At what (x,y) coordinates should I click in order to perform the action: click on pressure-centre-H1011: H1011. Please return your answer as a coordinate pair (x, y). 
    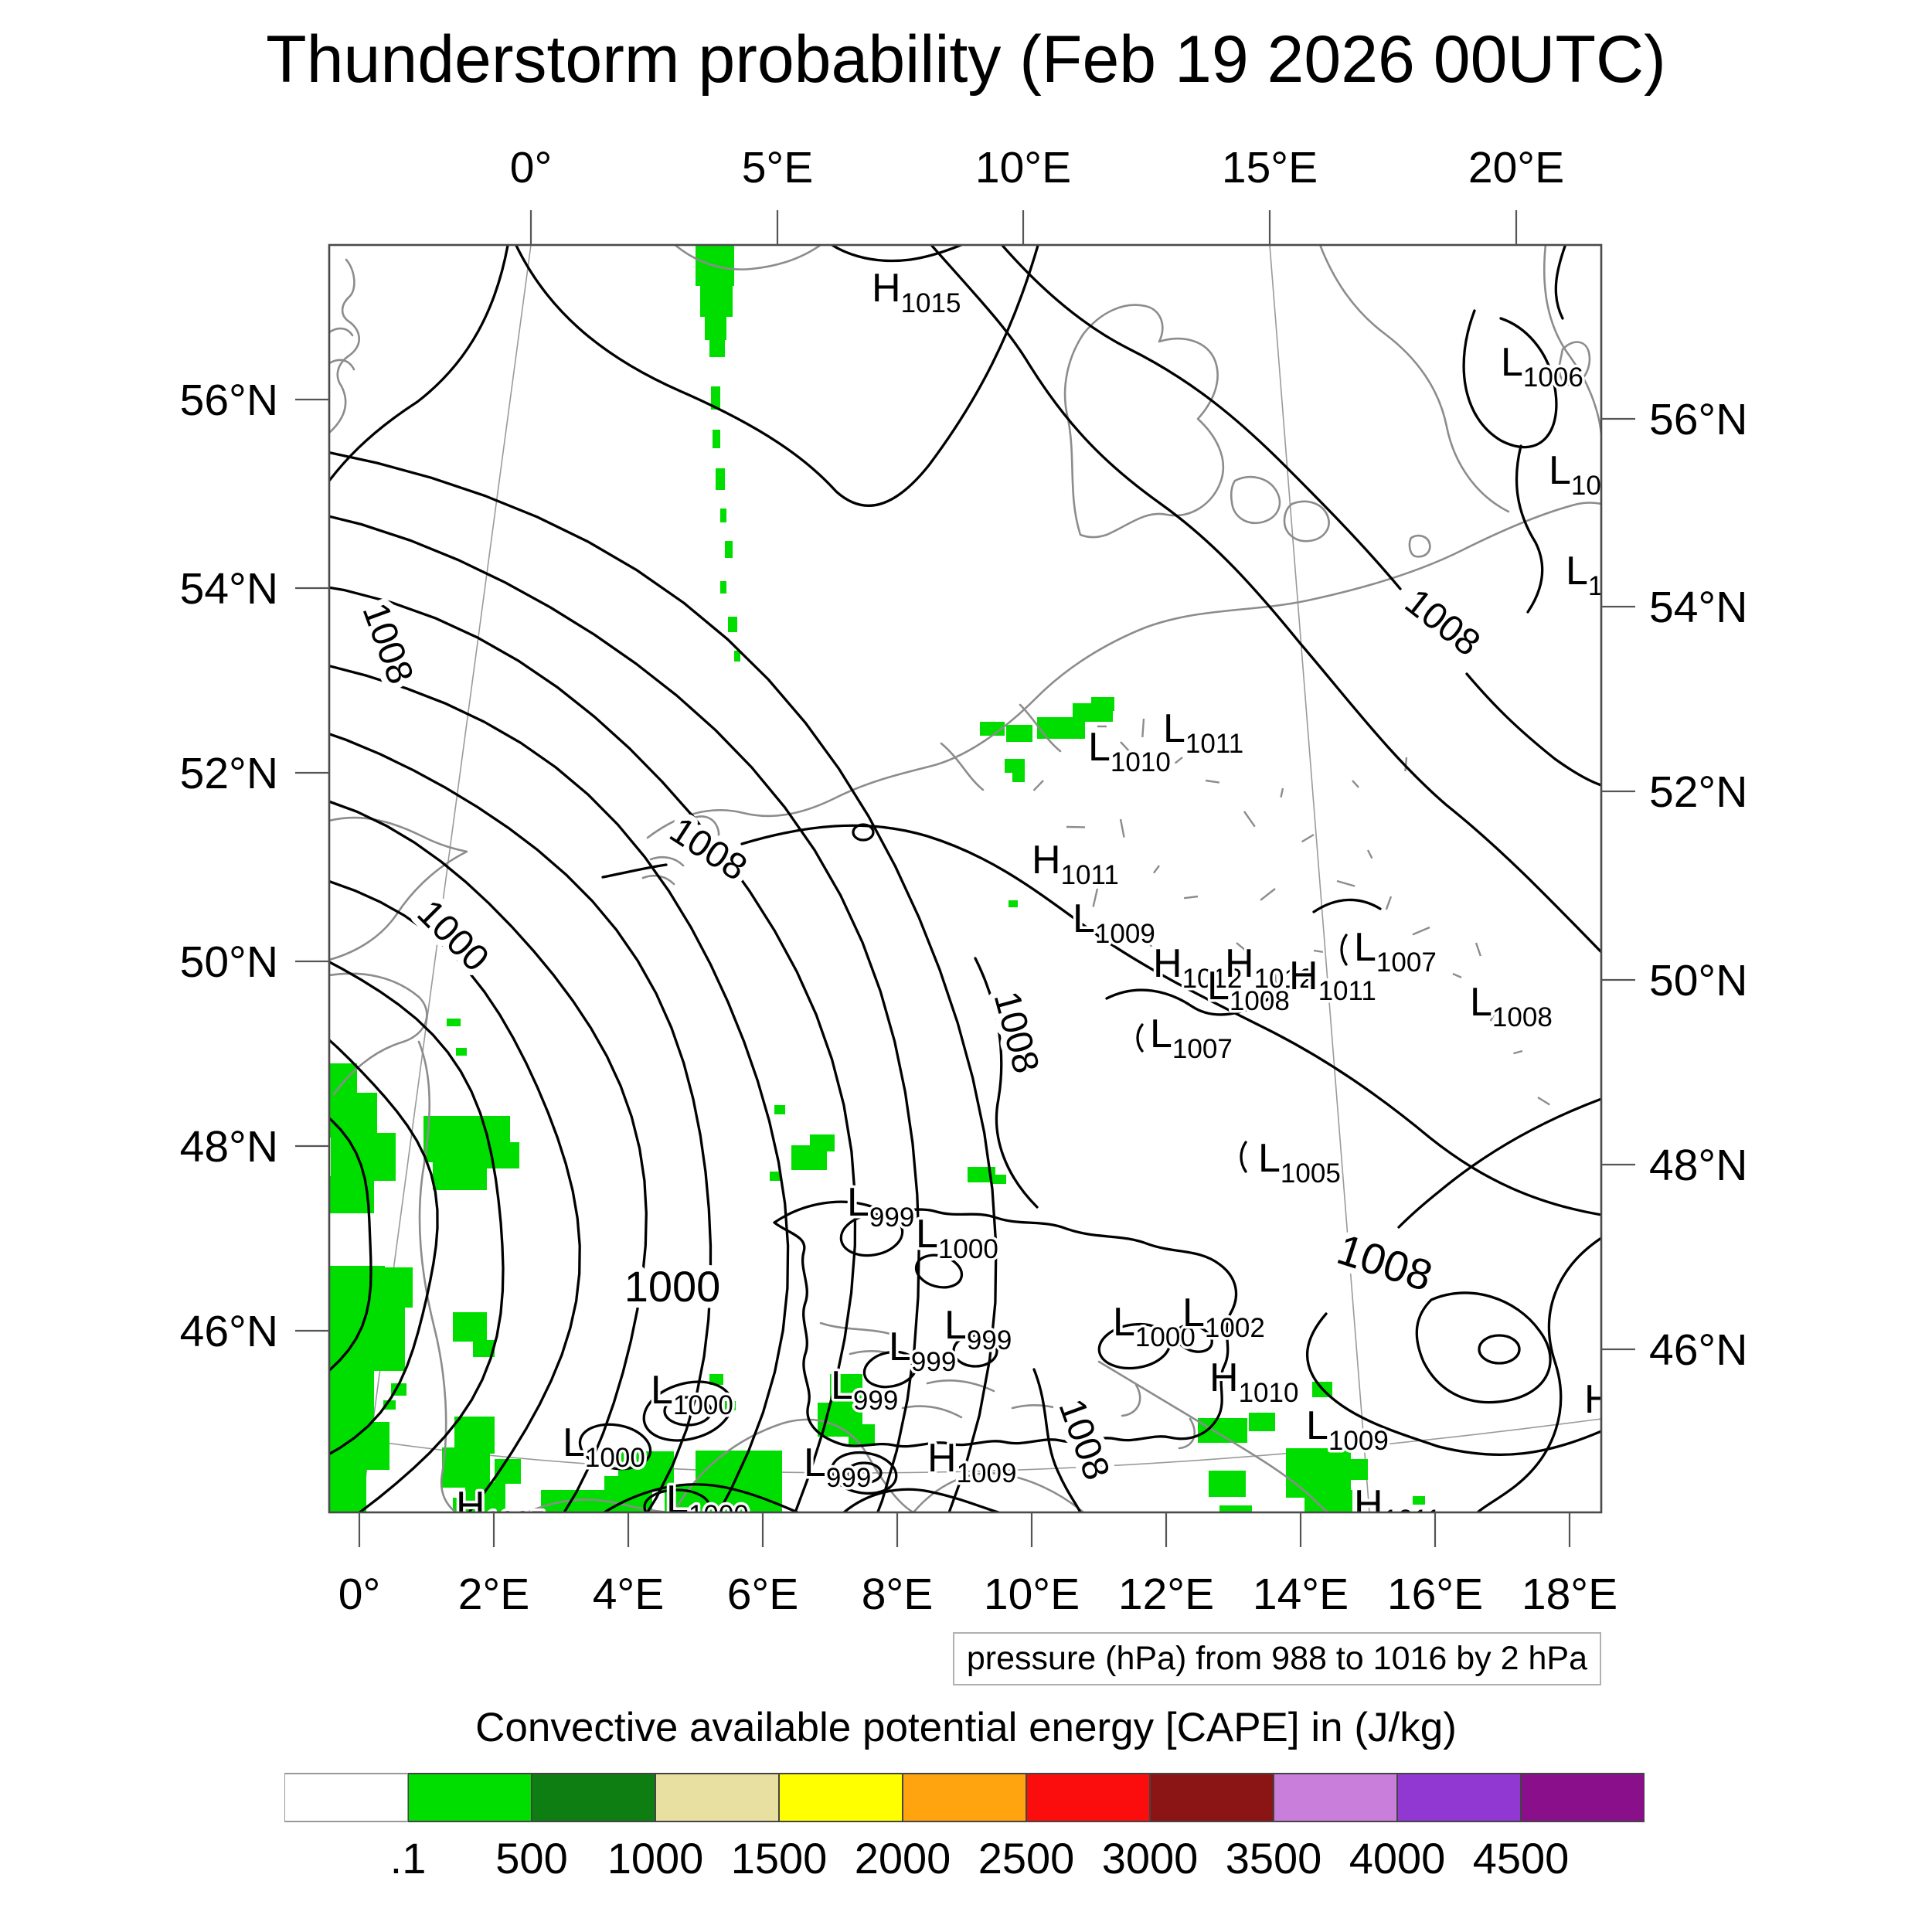
    Looking at the image, I should click on (1076, 864).